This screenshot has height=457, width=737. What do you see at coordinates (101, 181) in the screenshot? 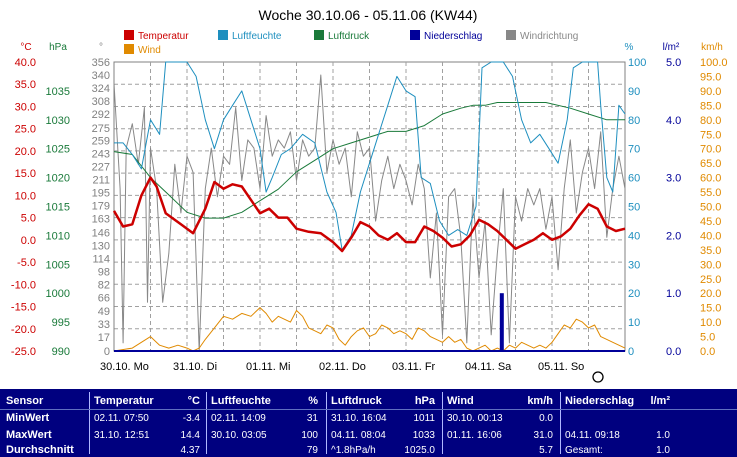
I see `direction-tick: 211` at bounding box center [101, 181].